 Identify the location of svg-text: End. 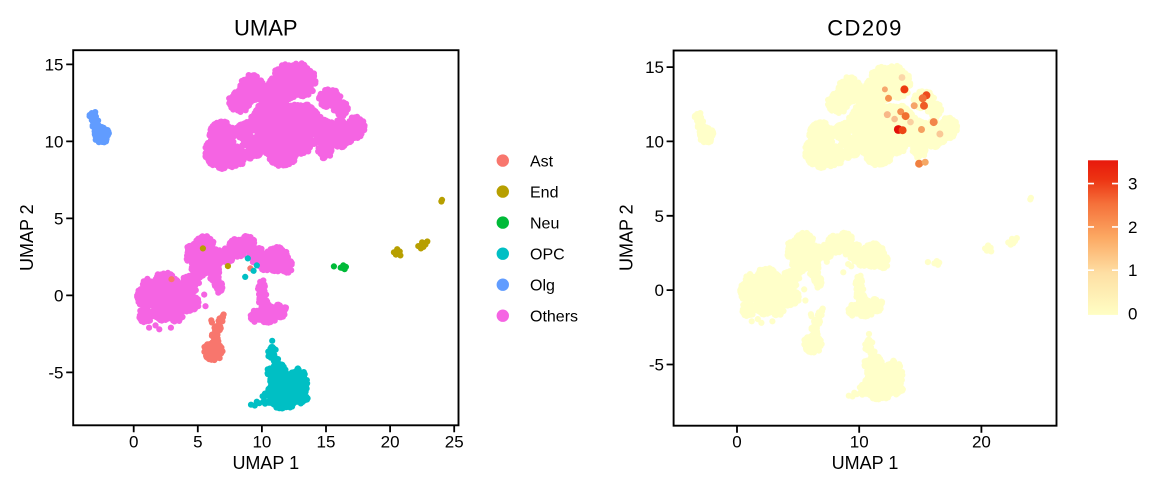
(544, 192).